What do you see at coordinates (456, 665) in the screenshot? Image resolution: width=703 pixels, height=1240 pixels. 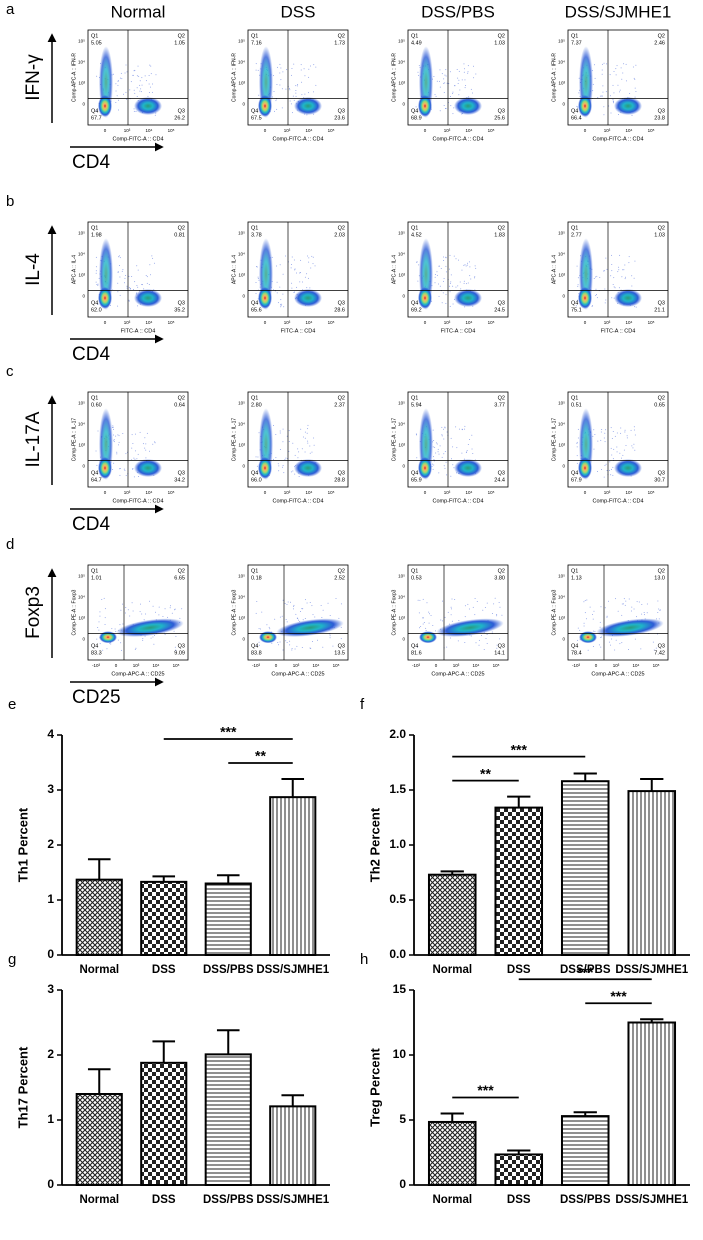 I see `x-tick-label: 10³` at bounding box center [456, 665].